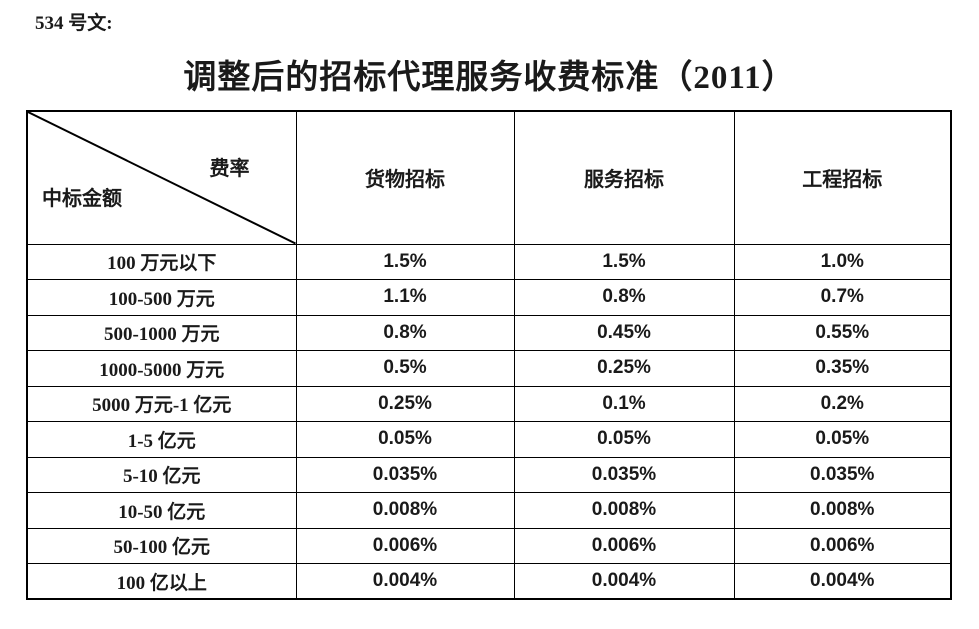 This screenshot has height=629, width=979. I want to click on diagonal-divider-line, so click(161, 177).